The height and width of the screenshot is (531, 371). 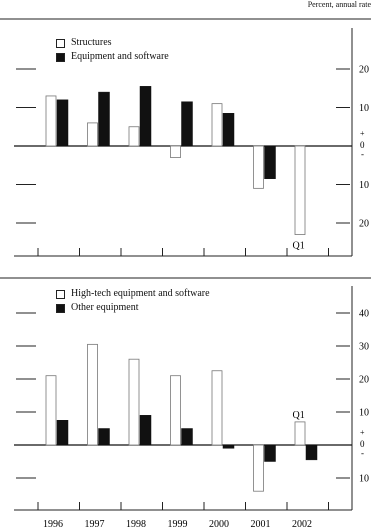 What do you see at coordinates (187, 437) in the screenshot?
I see `bar-other-equipment-1999` at bounding box center [187, 437].